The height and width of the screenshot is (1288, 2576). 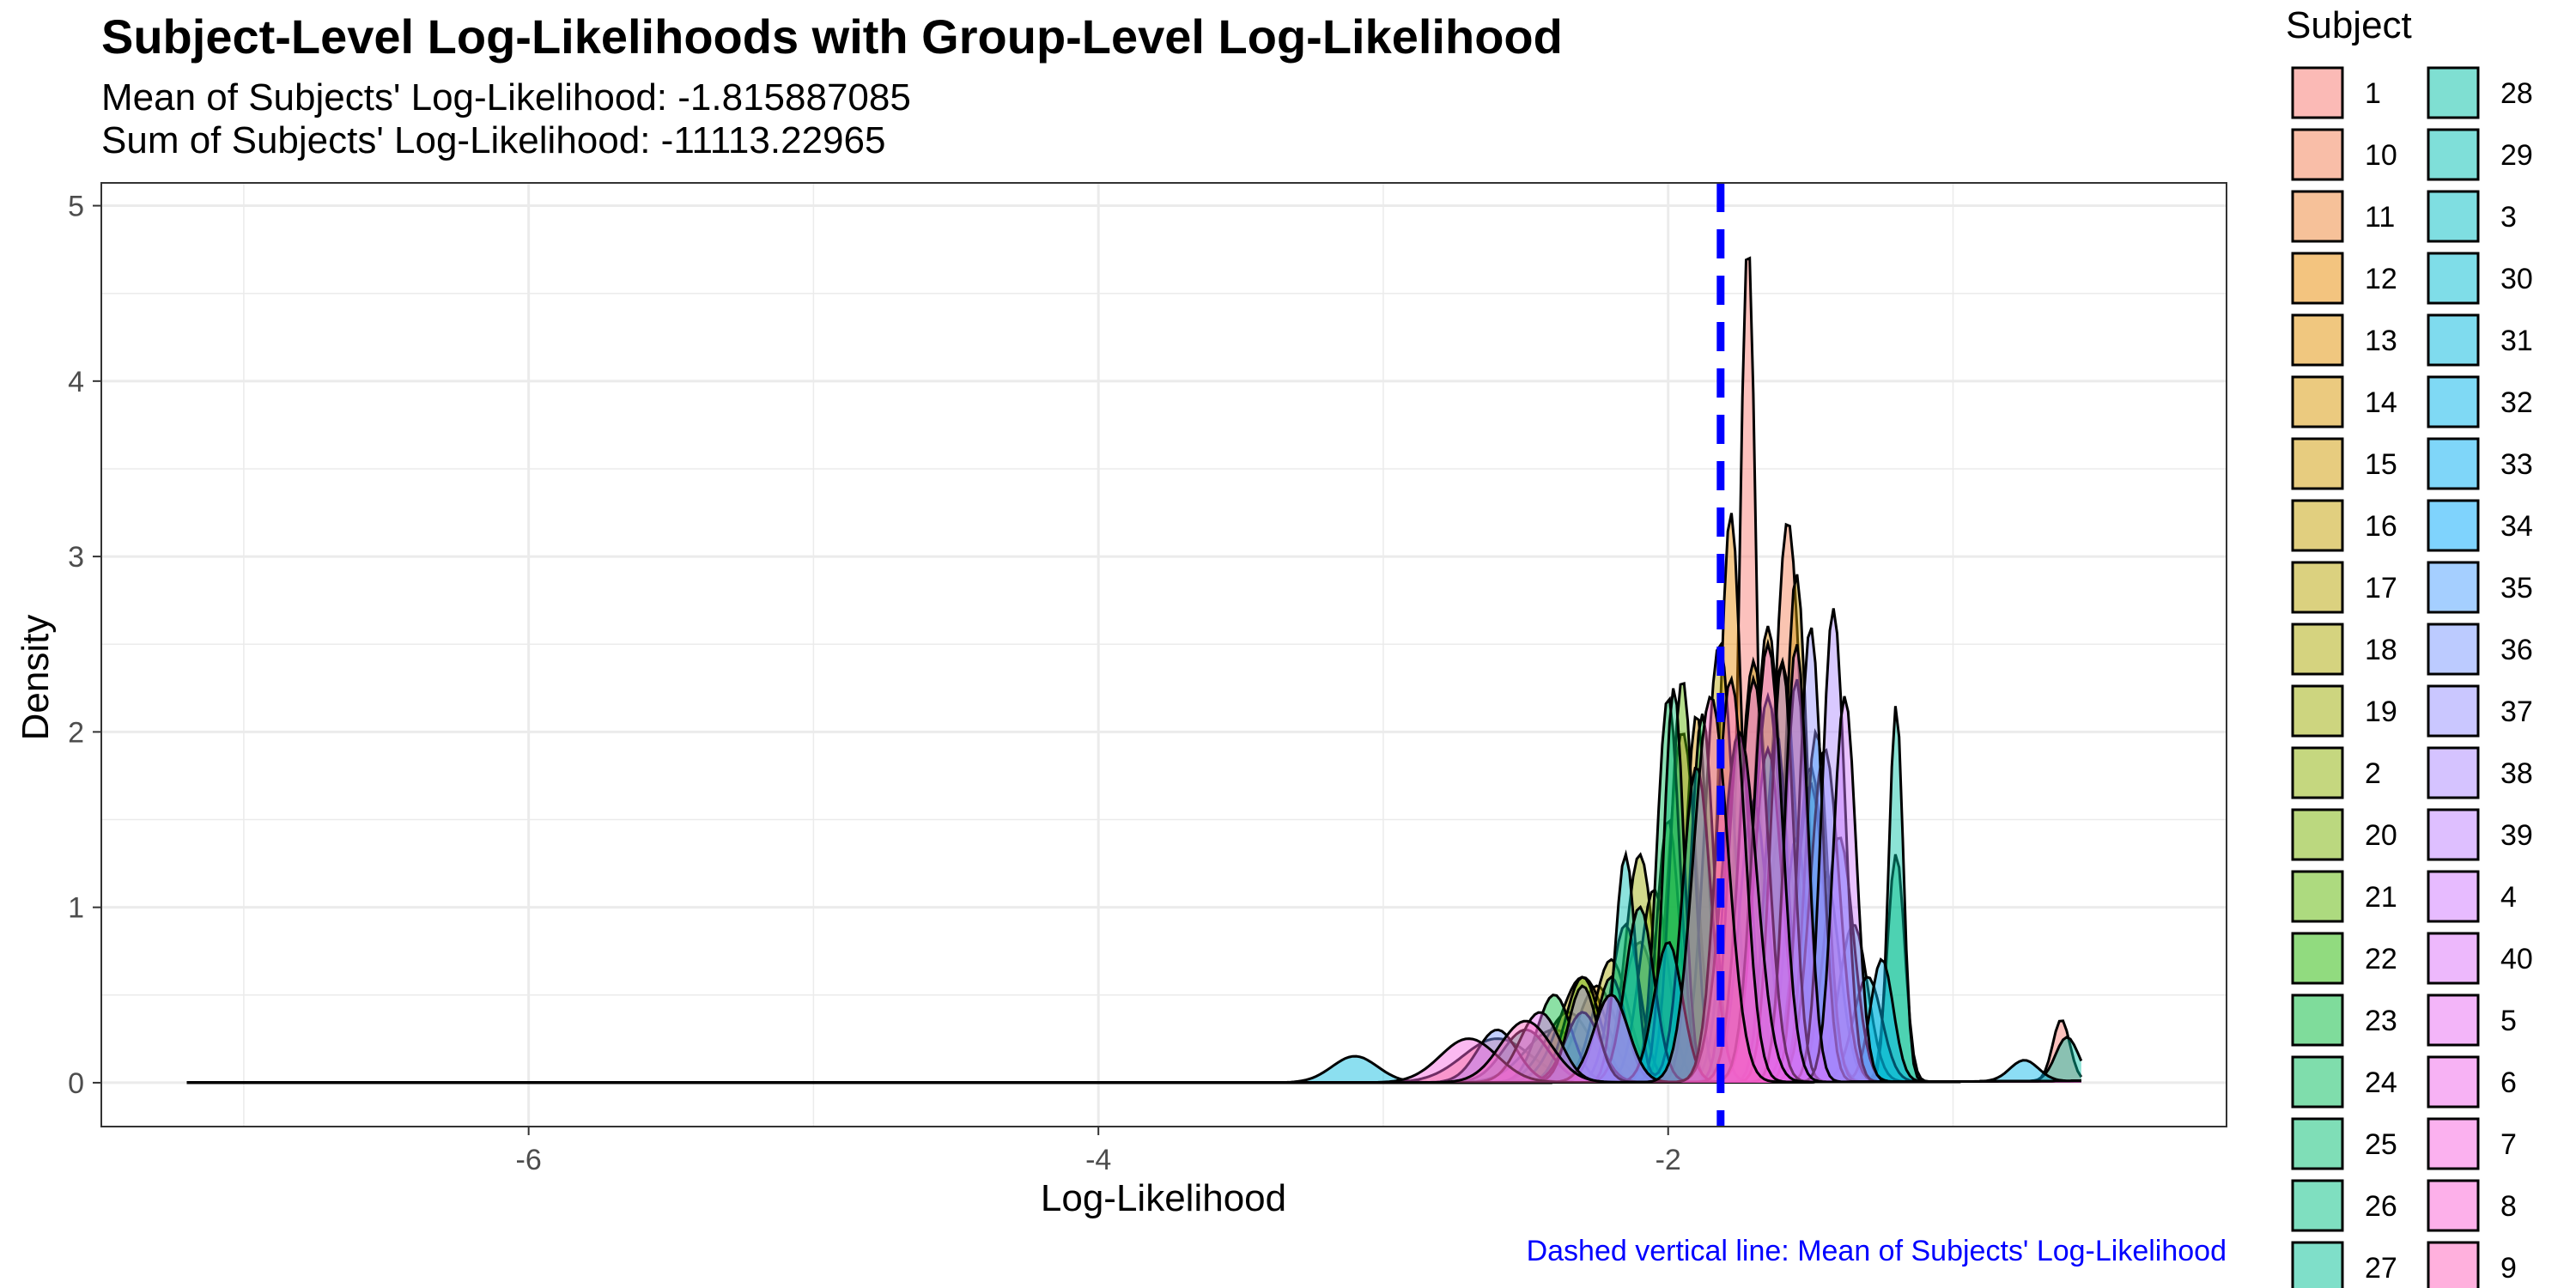 I want to click on legend-label: 13, so click(x=2381, y=341).